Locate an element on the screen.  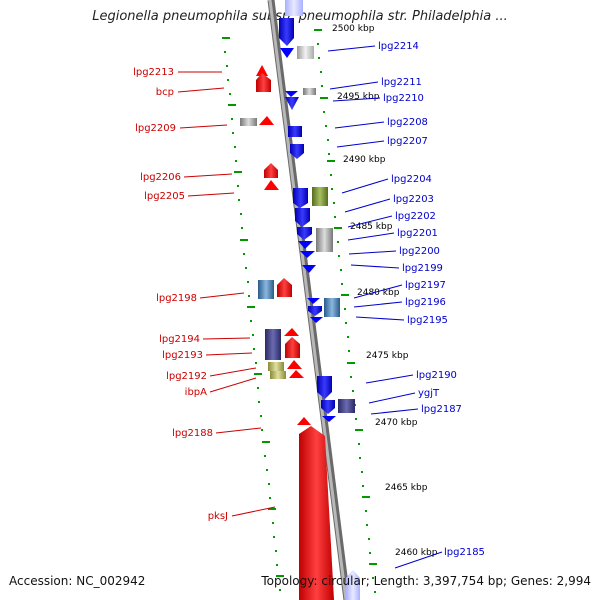
right-tick-ruler is located at coordinates (345, 311).